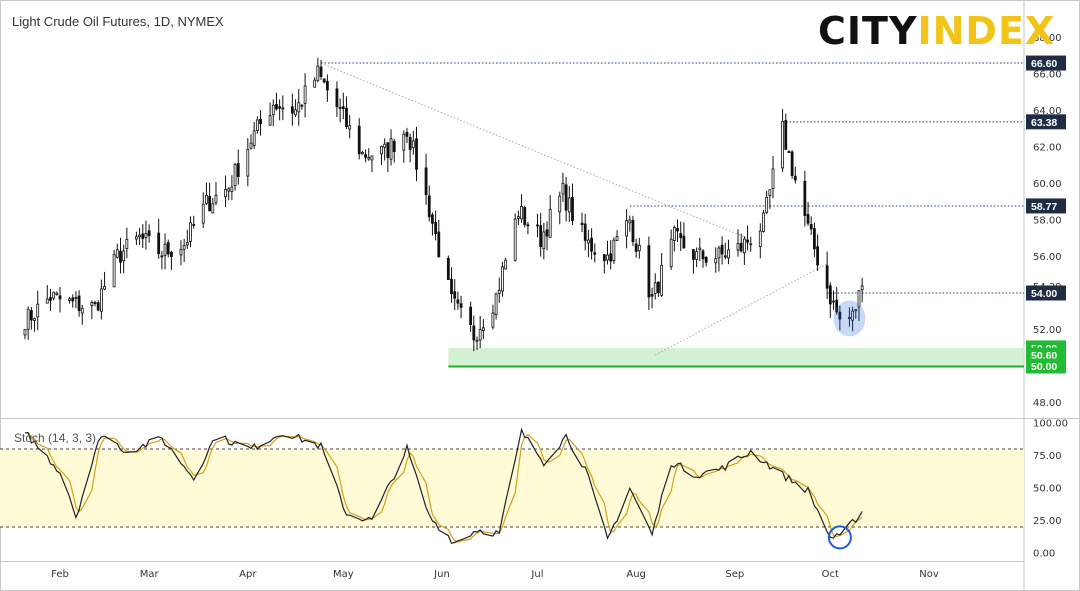 Image resolution: width=1080 pixels, height=591 pixels. Describe the element at coordinates (1046, 63) in the screenshot. I see `price-tag` at that location.